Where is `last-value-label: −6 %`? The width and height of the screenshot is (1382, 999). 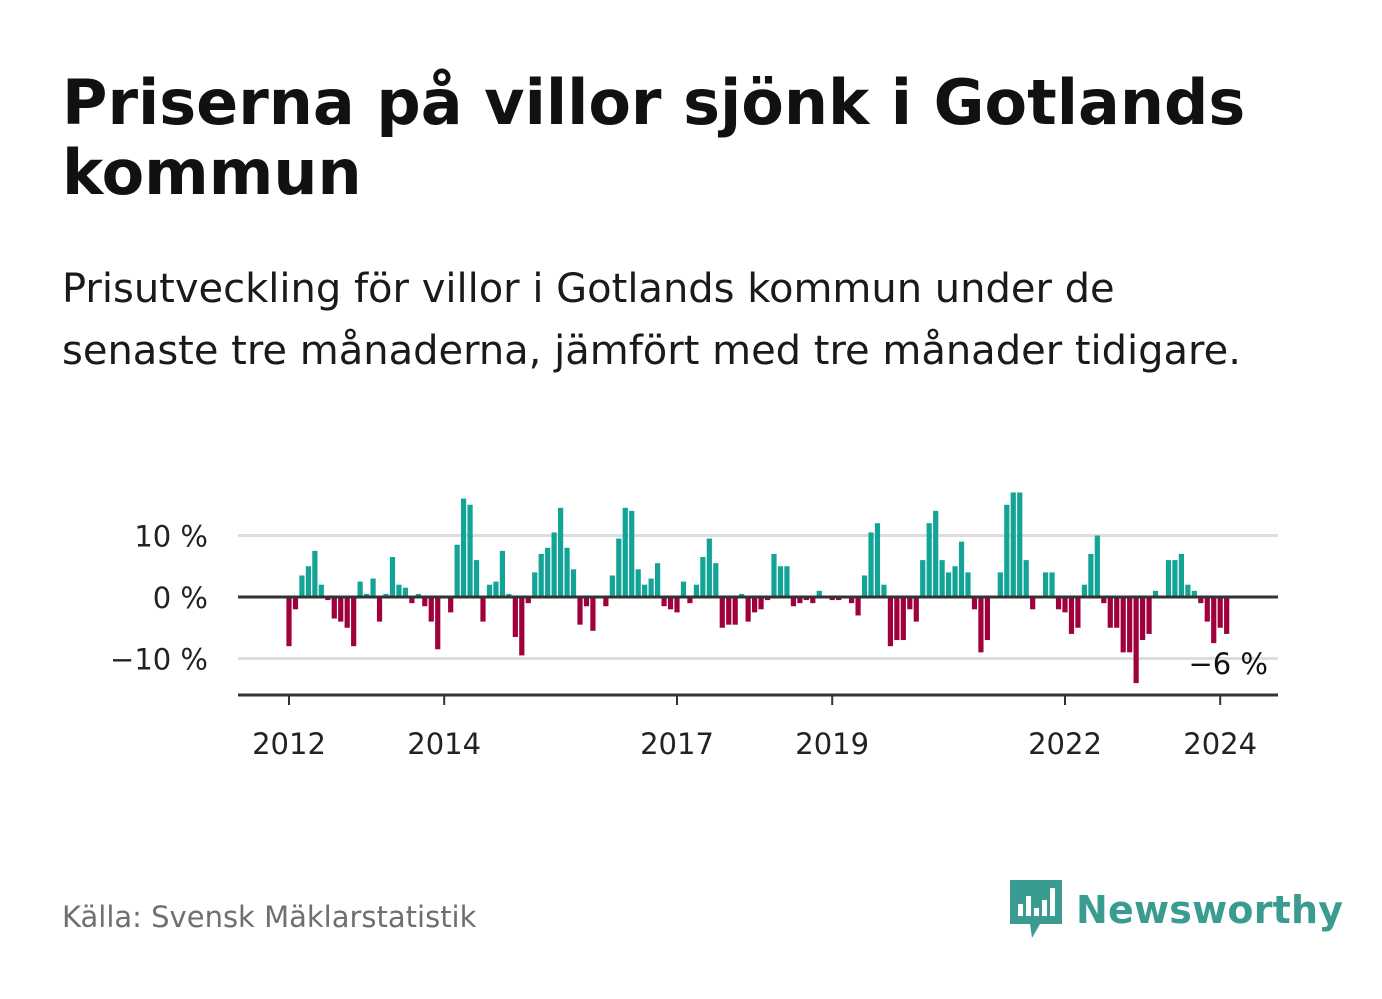
last-value-label: −6 % is located at coordinates (1228, 664).